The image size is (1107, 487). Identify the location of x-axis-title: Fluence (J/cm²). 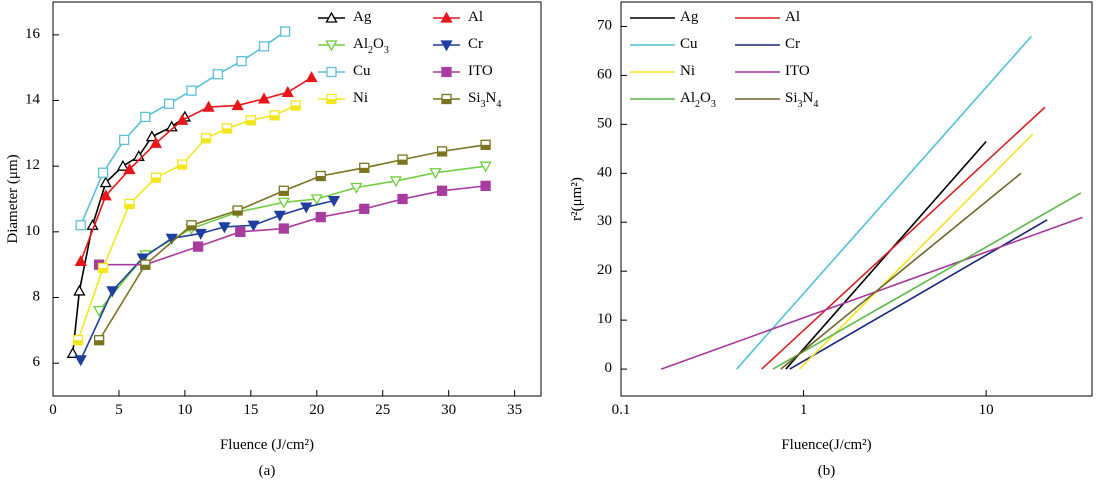
(267, 445).